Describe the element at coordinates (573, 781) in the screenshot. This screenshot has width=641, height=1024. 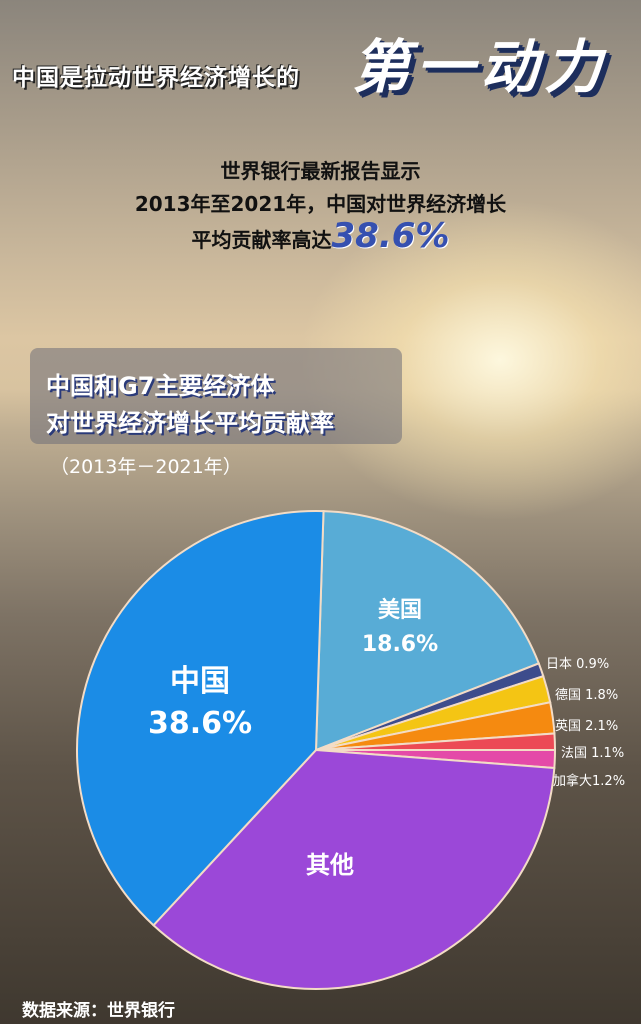
I see `label-canada-name: 加拿大` at that location.